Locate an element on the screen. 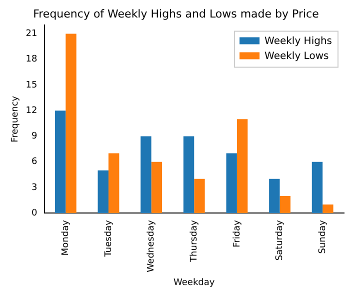 The width and height of the screenshot is (358, 298). x-tick-label: Sunday is located at coordinates (323, 236).